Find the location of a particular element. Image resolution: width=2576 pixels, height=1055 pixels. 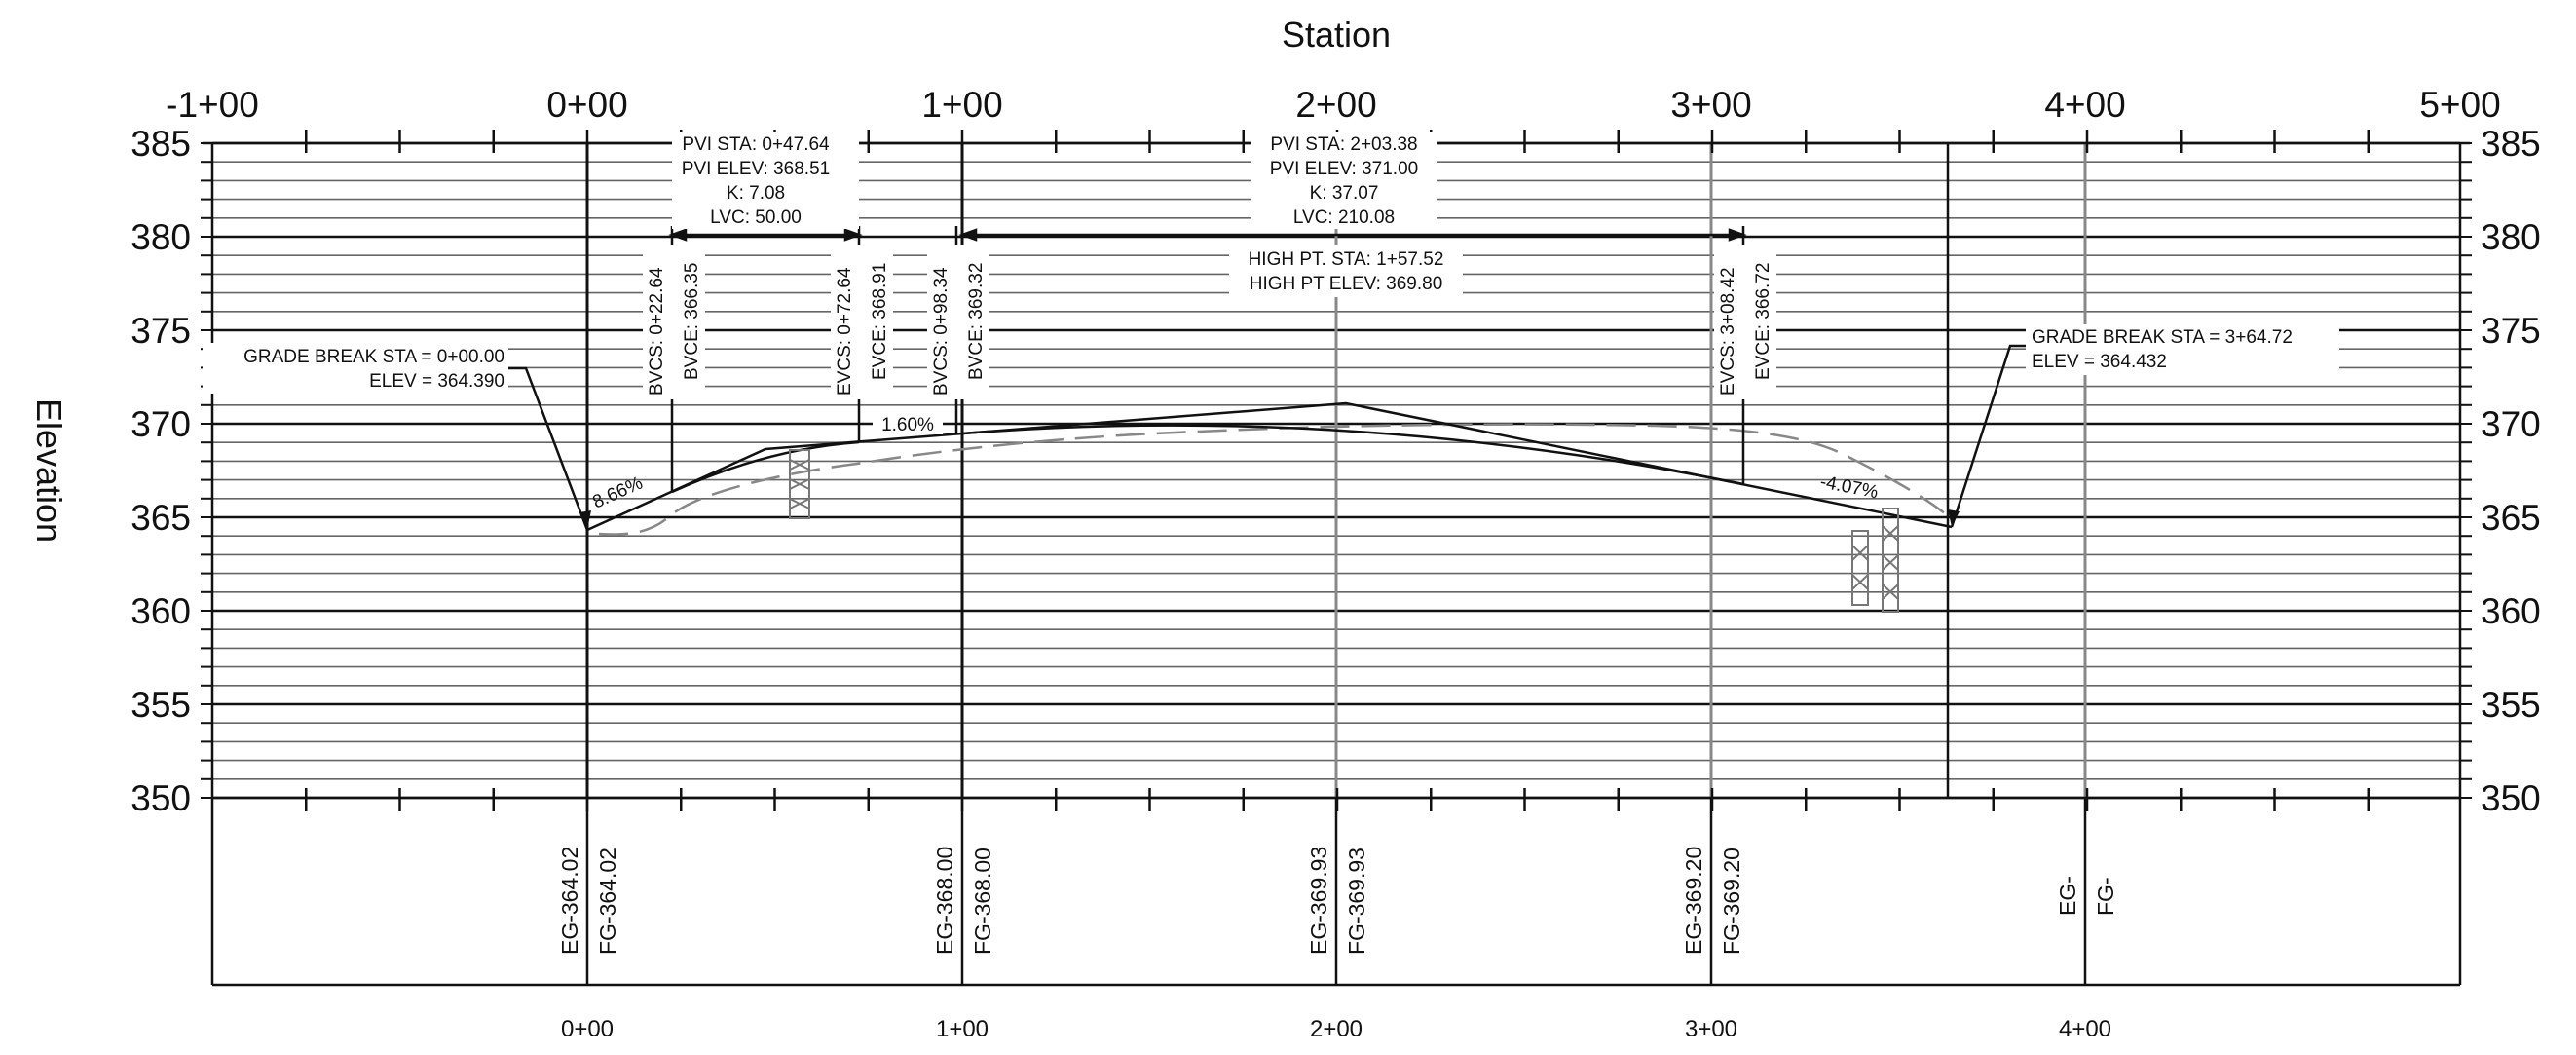

grade-break-left-sta: GRADE BREAK STA = 0+00.00 is located at coordinates (373, 357).